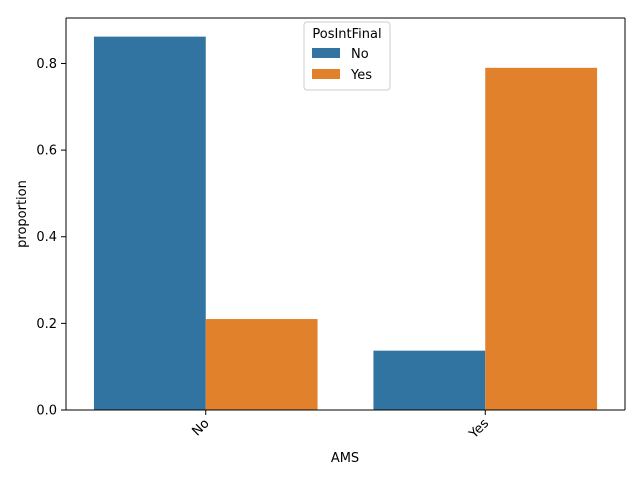  I want to click on y-tick-label: 0.4, so click(46, 237).